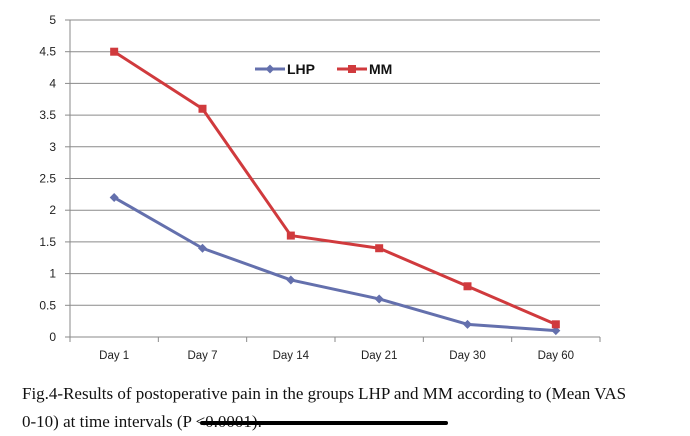  I want to click on y-tick-label: 0.5, so click(47, 305).